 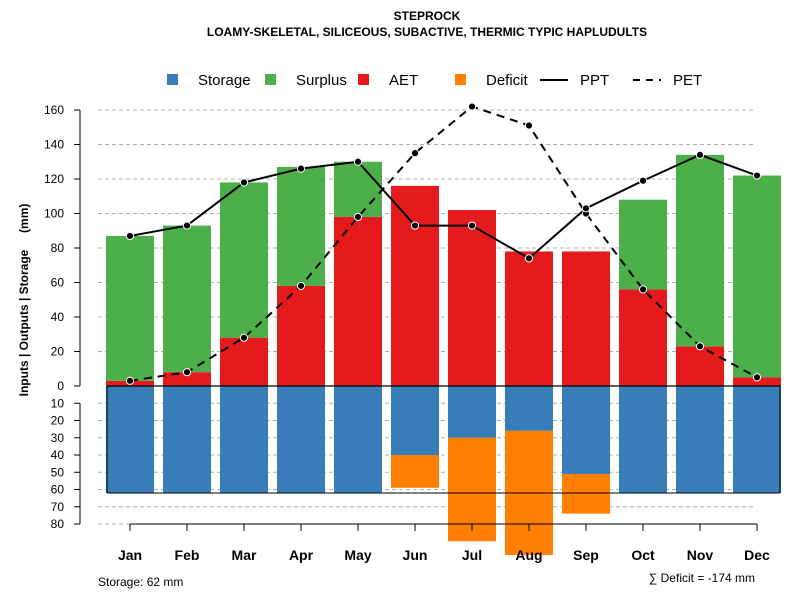 What do you see at coordinates (594, 80) in the screenshot?
I see `legend-label-ppt: PPT` at bounding box center [594, 80].